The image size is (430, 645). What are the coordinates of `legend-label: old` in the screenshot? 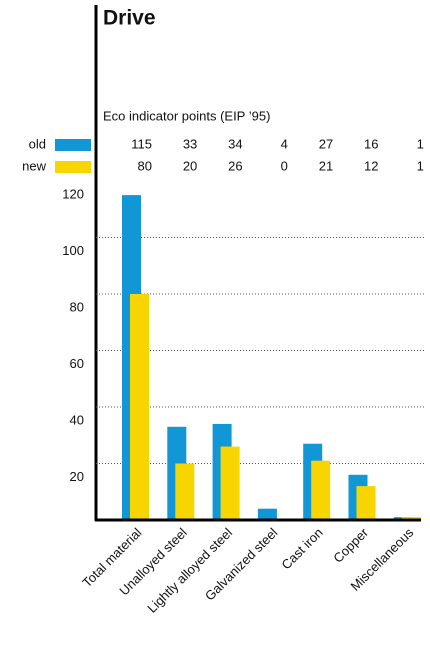 It's located at (37, 143).